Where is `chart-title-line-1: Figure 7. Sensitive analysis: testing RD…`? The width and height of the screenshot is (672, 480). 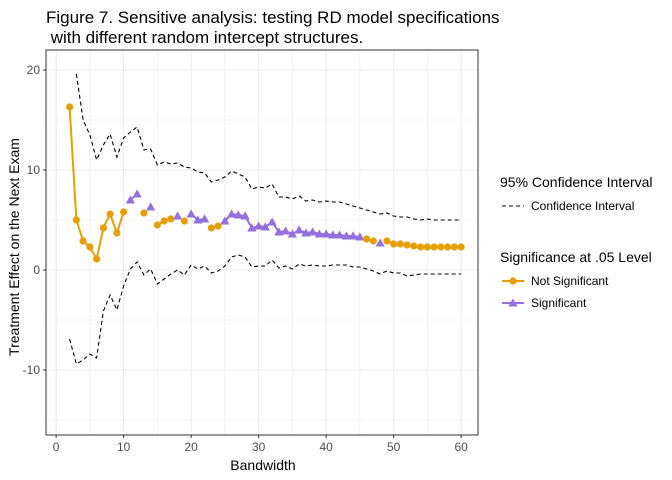
chart-title-line-1: Figure 7. Sensitive analysis: testing RD… is located at coordinates (273, 17).